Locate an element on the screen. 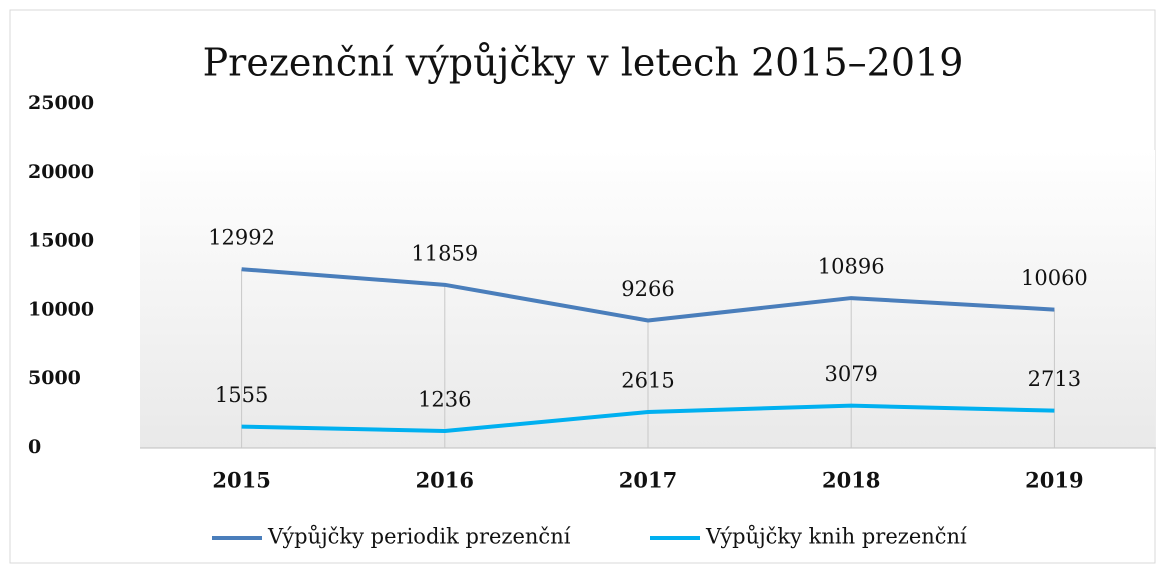 This screenshot has width=1156, height=564. y-tick-label: 0 is located at coordinates (34, 447).